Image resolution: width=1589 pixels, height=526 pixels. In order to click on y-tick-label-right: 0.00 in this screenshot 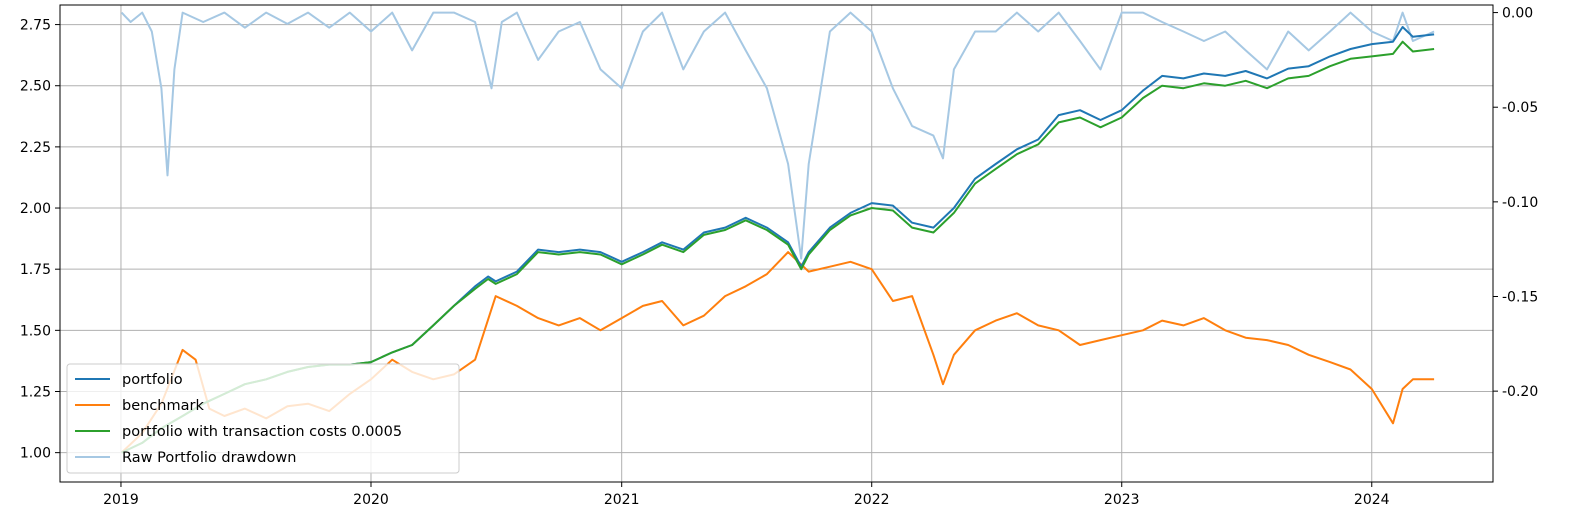, I will do `click(1517, 14)`.